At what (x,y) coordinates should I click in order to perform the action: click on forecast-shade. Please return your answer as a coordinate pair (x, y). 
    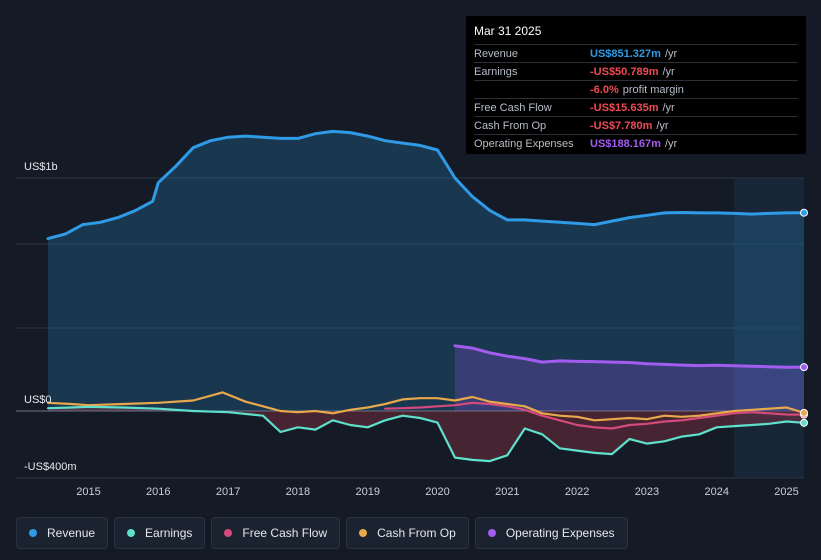
    Looking at the image, I should click on (769, 328).